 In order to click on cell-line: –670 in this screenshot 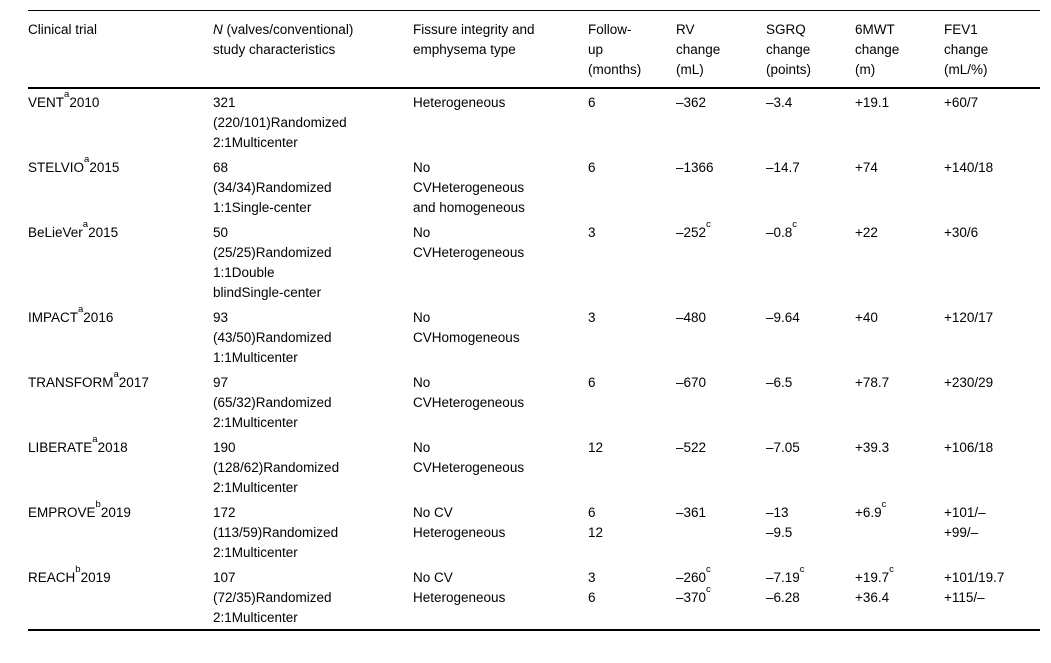, I will do `click(691, 382)`.